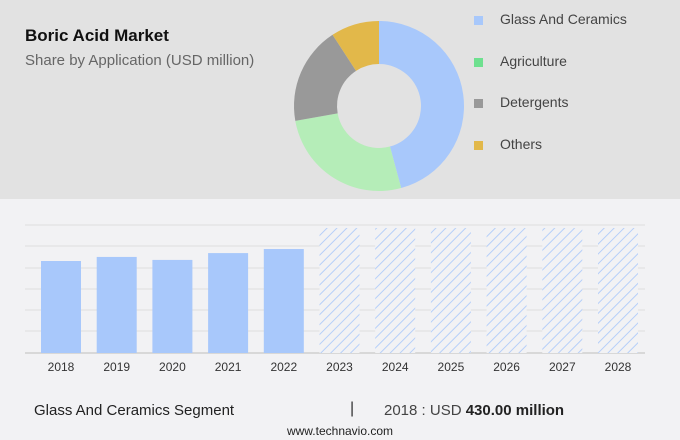 This screenshot has height=440, width=680. I want to click on legend-label: Others, so click(521, 143).